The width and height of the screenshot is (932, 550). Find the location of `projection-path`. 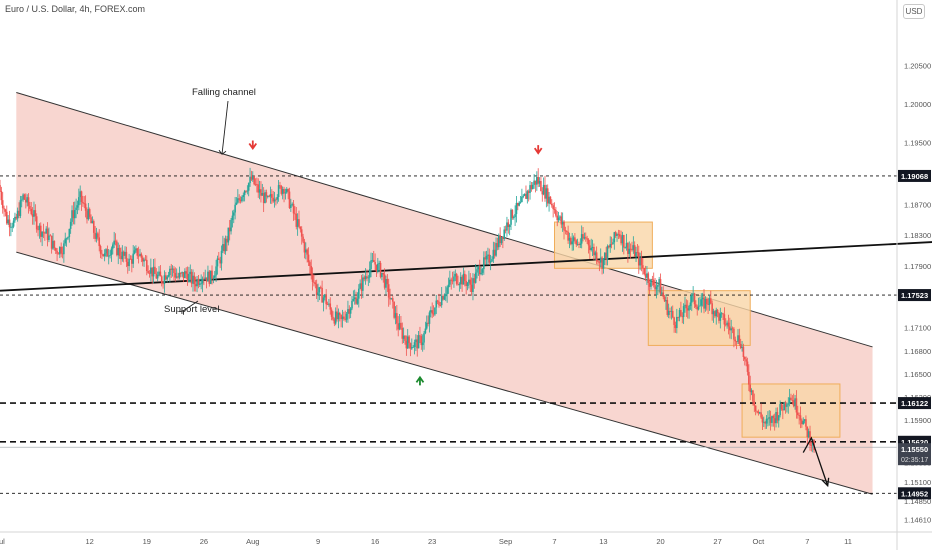

projection-path is located at coordinates (815, 461).